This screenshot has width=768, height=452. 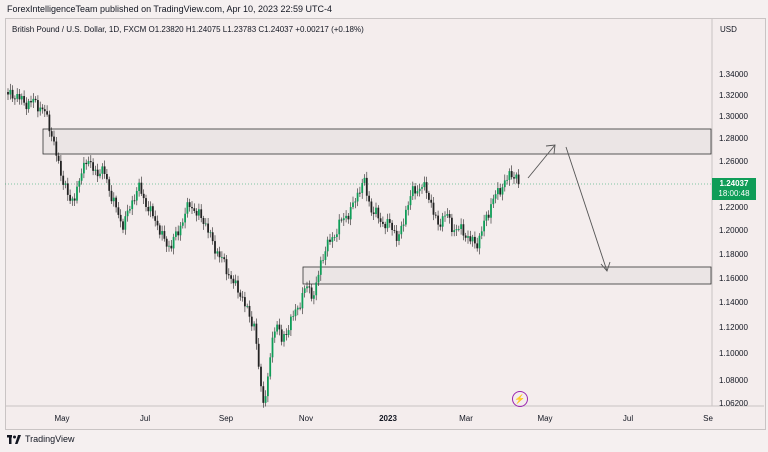 I want to click on price-label: 1.18000, so click(x=733, y=254).